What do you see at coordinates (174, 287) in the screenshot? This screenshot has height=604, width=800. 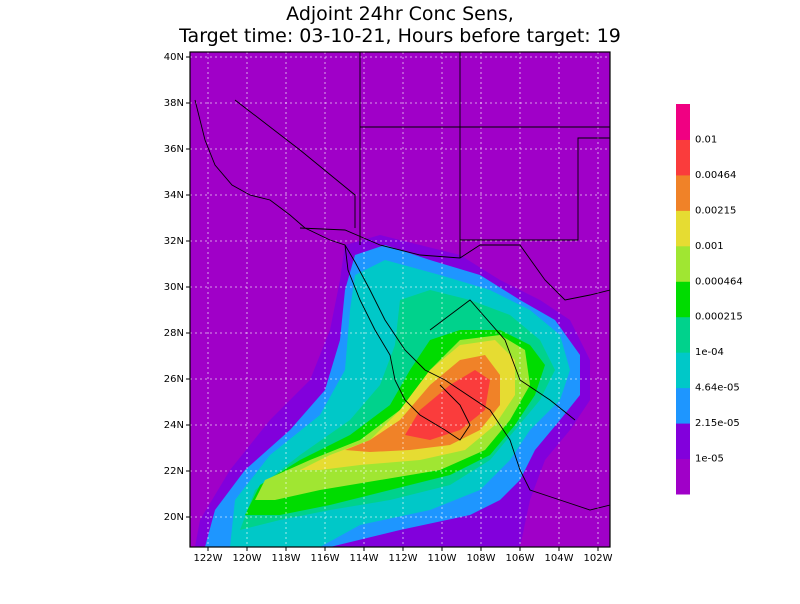 I see `lat-label: 30N` at bounding box center [174, 287].